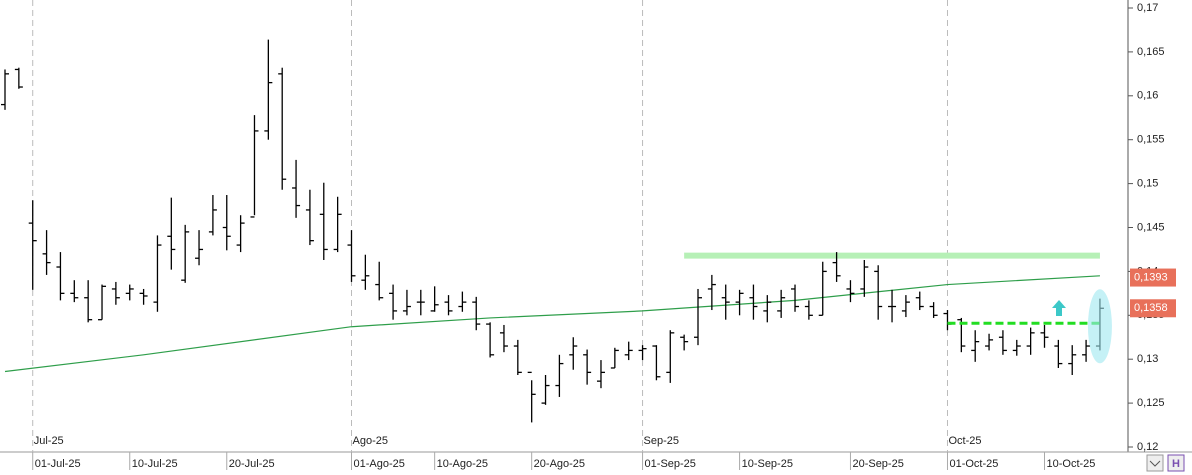  What do you see at coordinates (1099, 326) in the screenshot?
I see `highlight-ellipse` at bounding box center [1099, 326].